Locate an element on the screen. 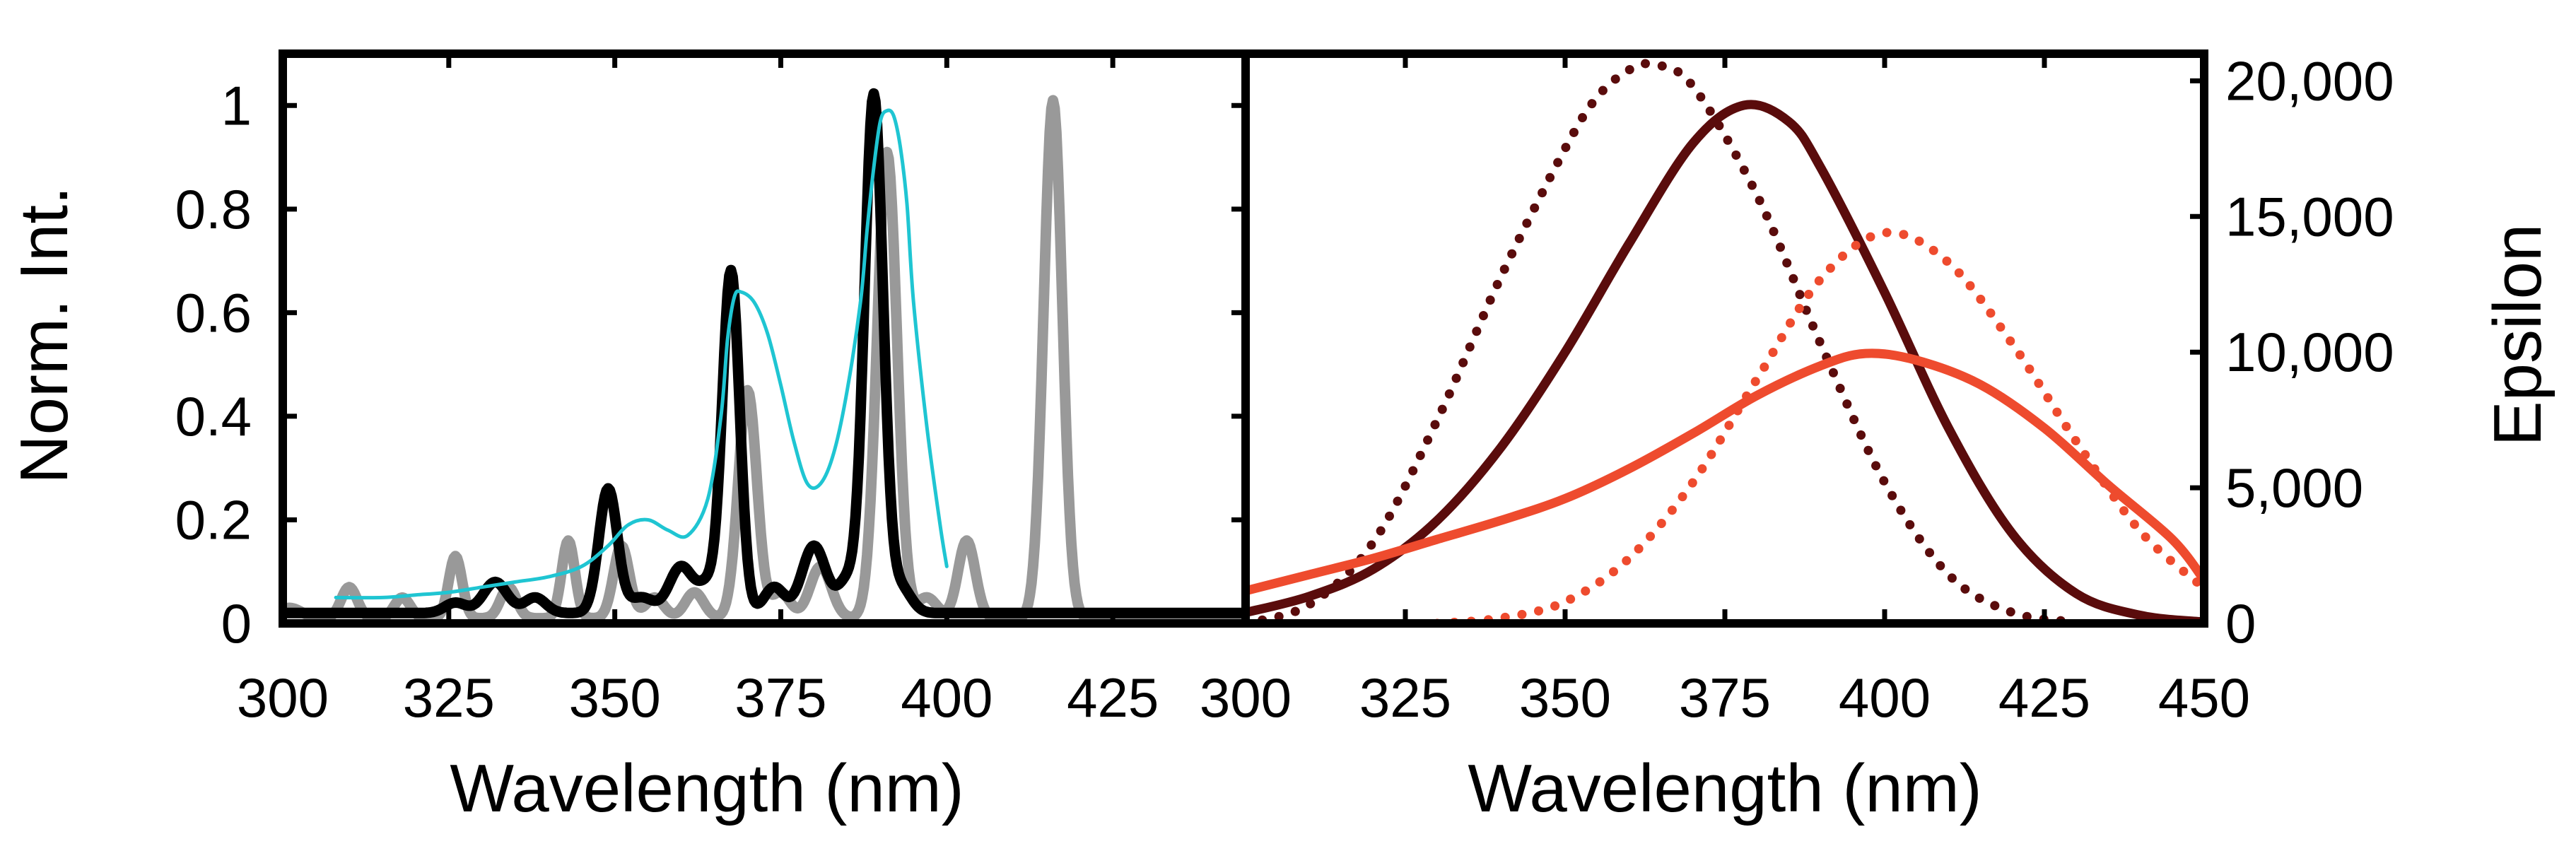 This screenshot has width=2576, height=851. left-x-axis-title: Wavelength (nm) is located at coordinates (707, 788).